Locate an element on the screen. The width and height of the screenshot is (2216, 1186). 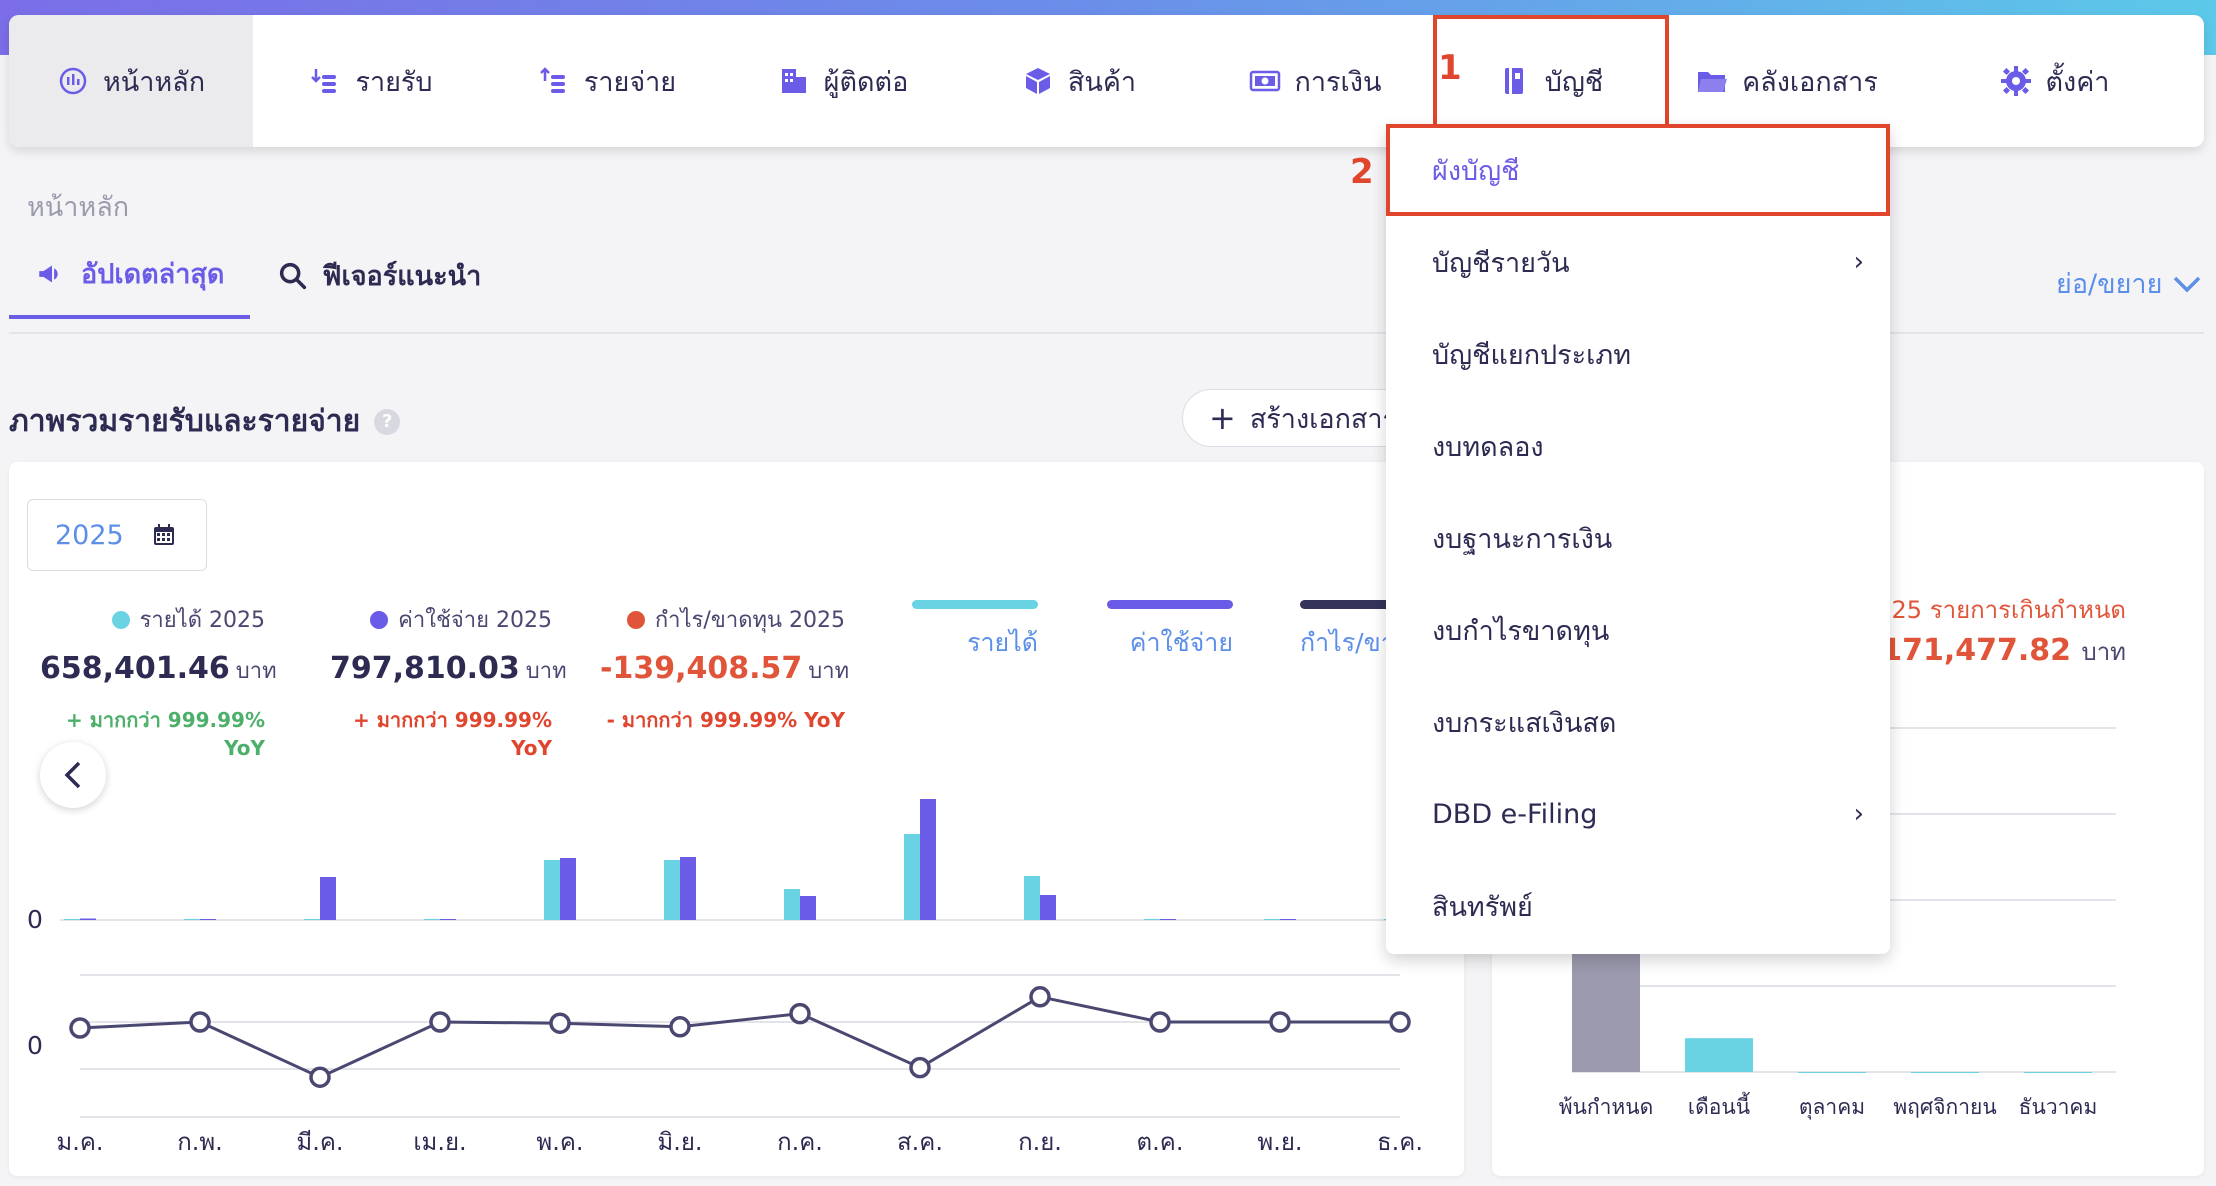
expand-collapse-toggle: ย่อ/ขยาย is located at coordinates (2129, 283).